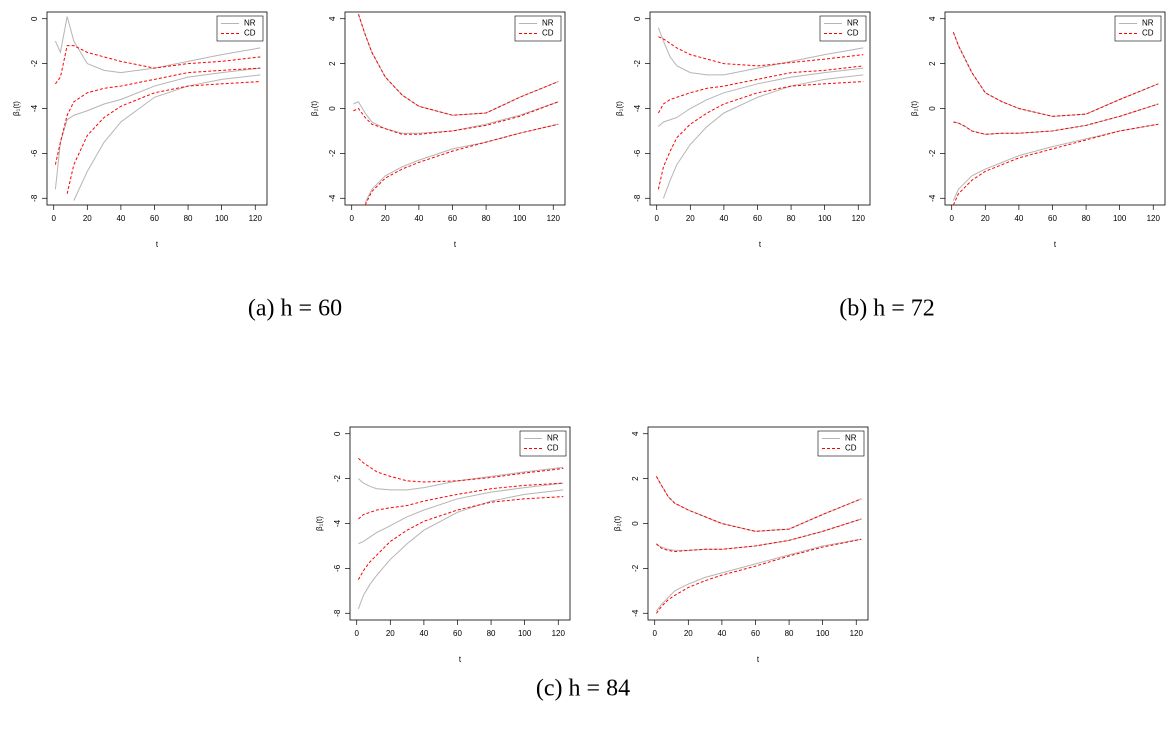 The height and width of the screenshot is (738, 1169). What do you see at coordinates (932, 18) in the screenshot?
I see `y-tick-label: 4` at bounding box center [932, 18].